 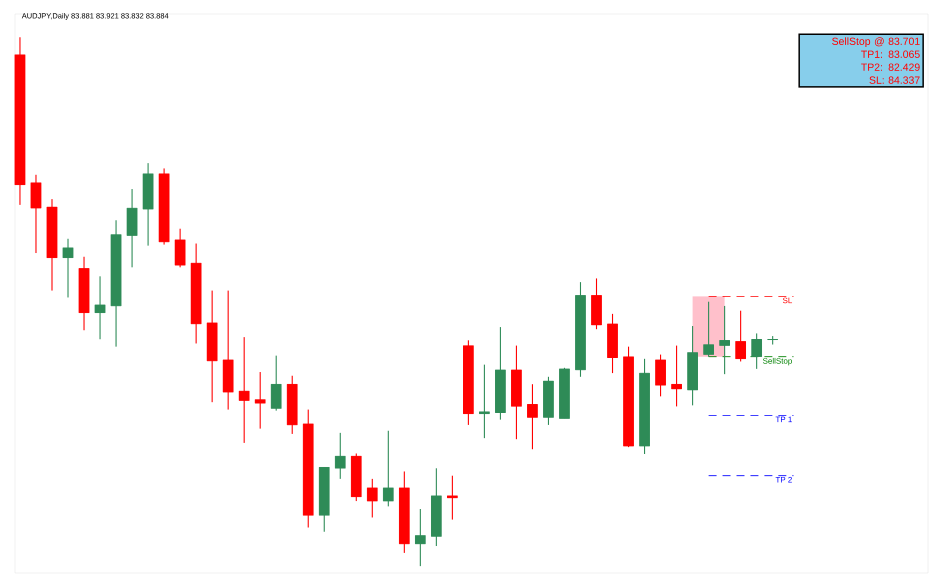 I want to click on text: TP1: 83.065, so click(x=890, y=54).